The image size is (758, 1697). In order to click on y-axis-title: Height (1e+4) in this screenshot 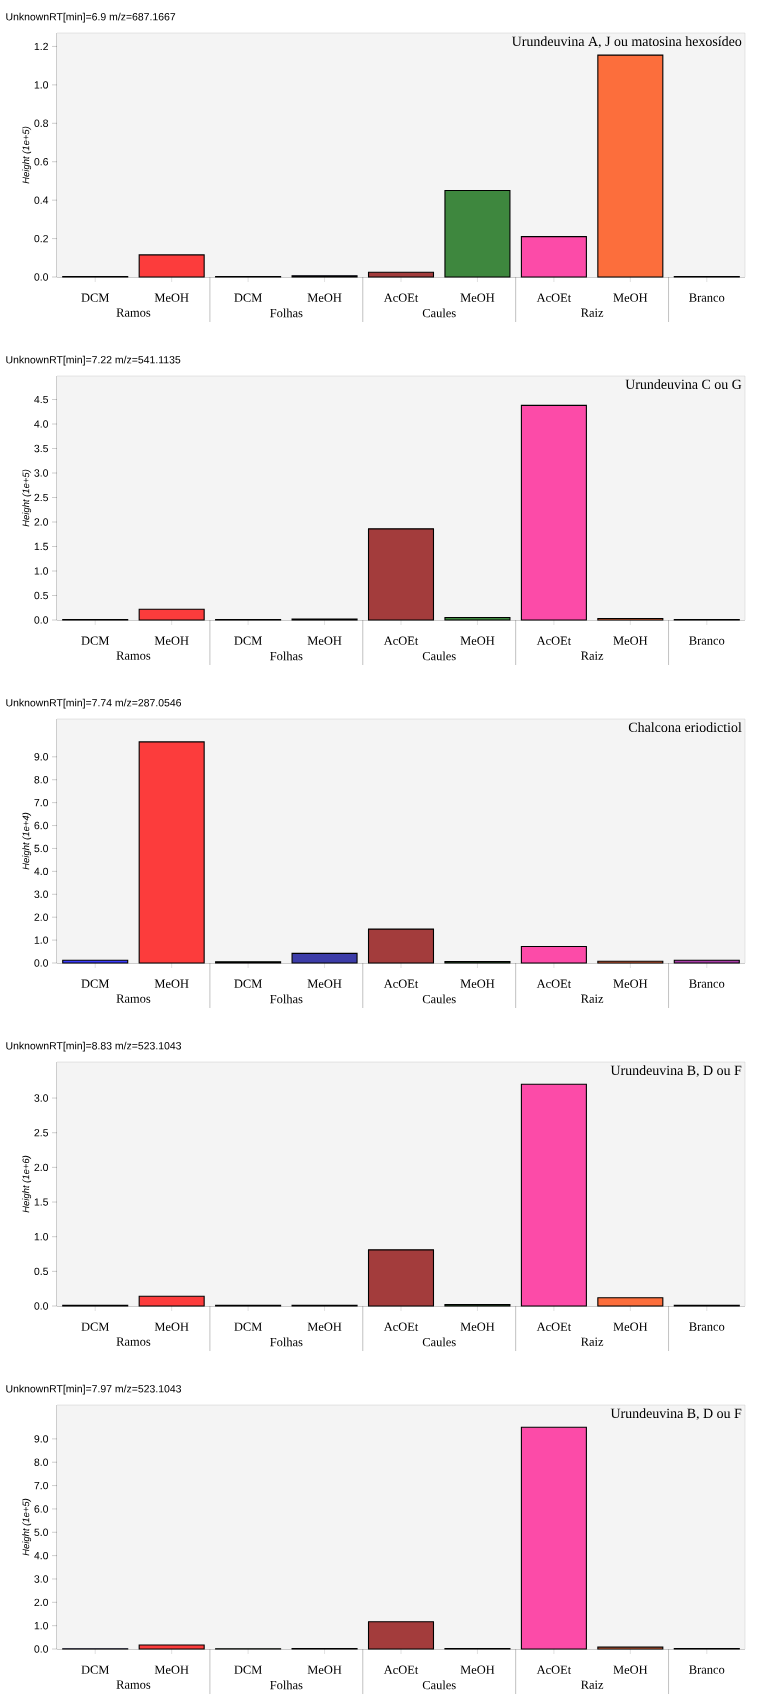, I will do `click(27, 841)`.